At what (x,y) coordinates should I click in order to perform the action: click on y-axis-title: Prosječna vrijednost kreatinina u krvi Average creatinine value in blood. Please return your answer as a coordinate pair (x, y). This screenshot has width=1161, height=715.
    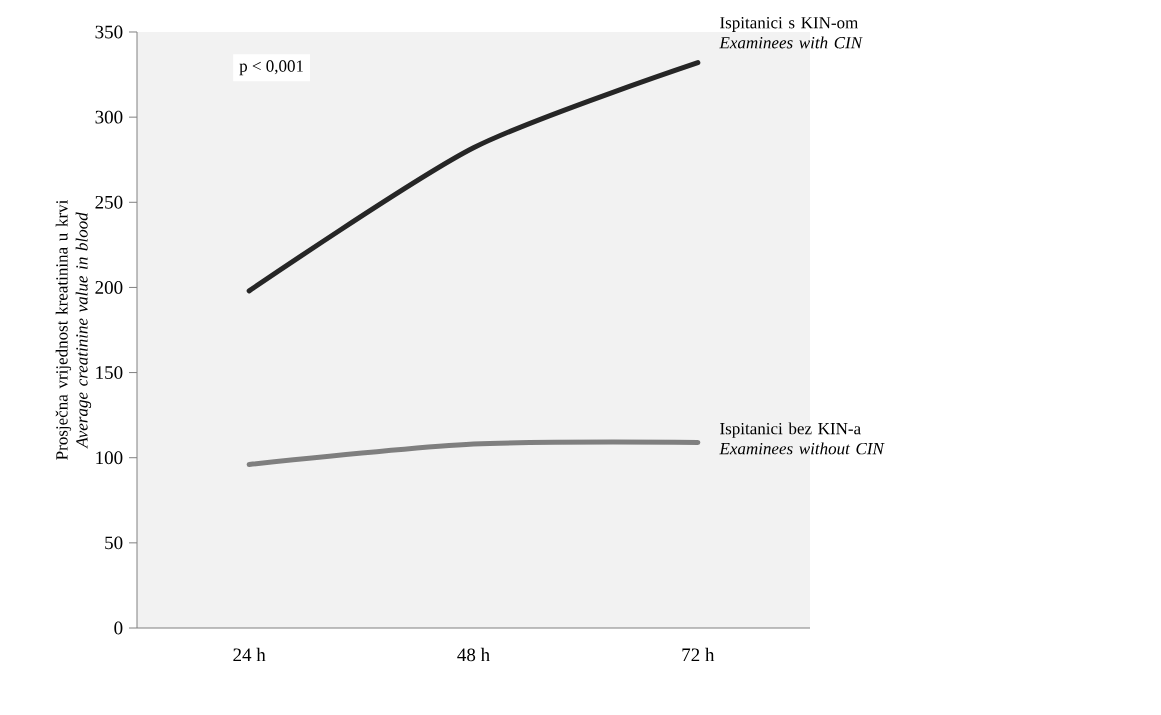
    Looking at the image, I should click on (73, 329).